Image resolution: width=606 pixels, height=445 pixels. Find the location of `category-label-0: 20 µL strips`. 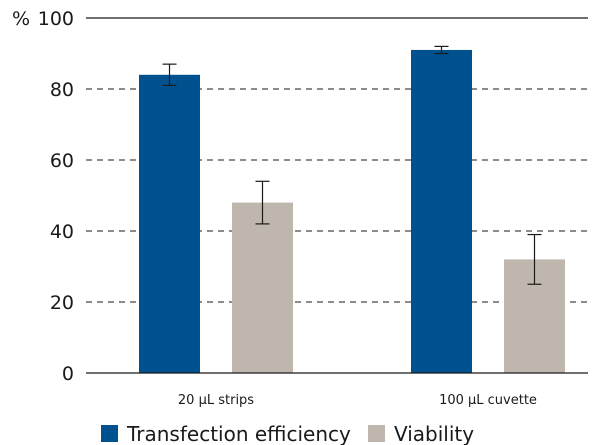

category-label-0: 20 µL strips is located at coordinates (216, 400).